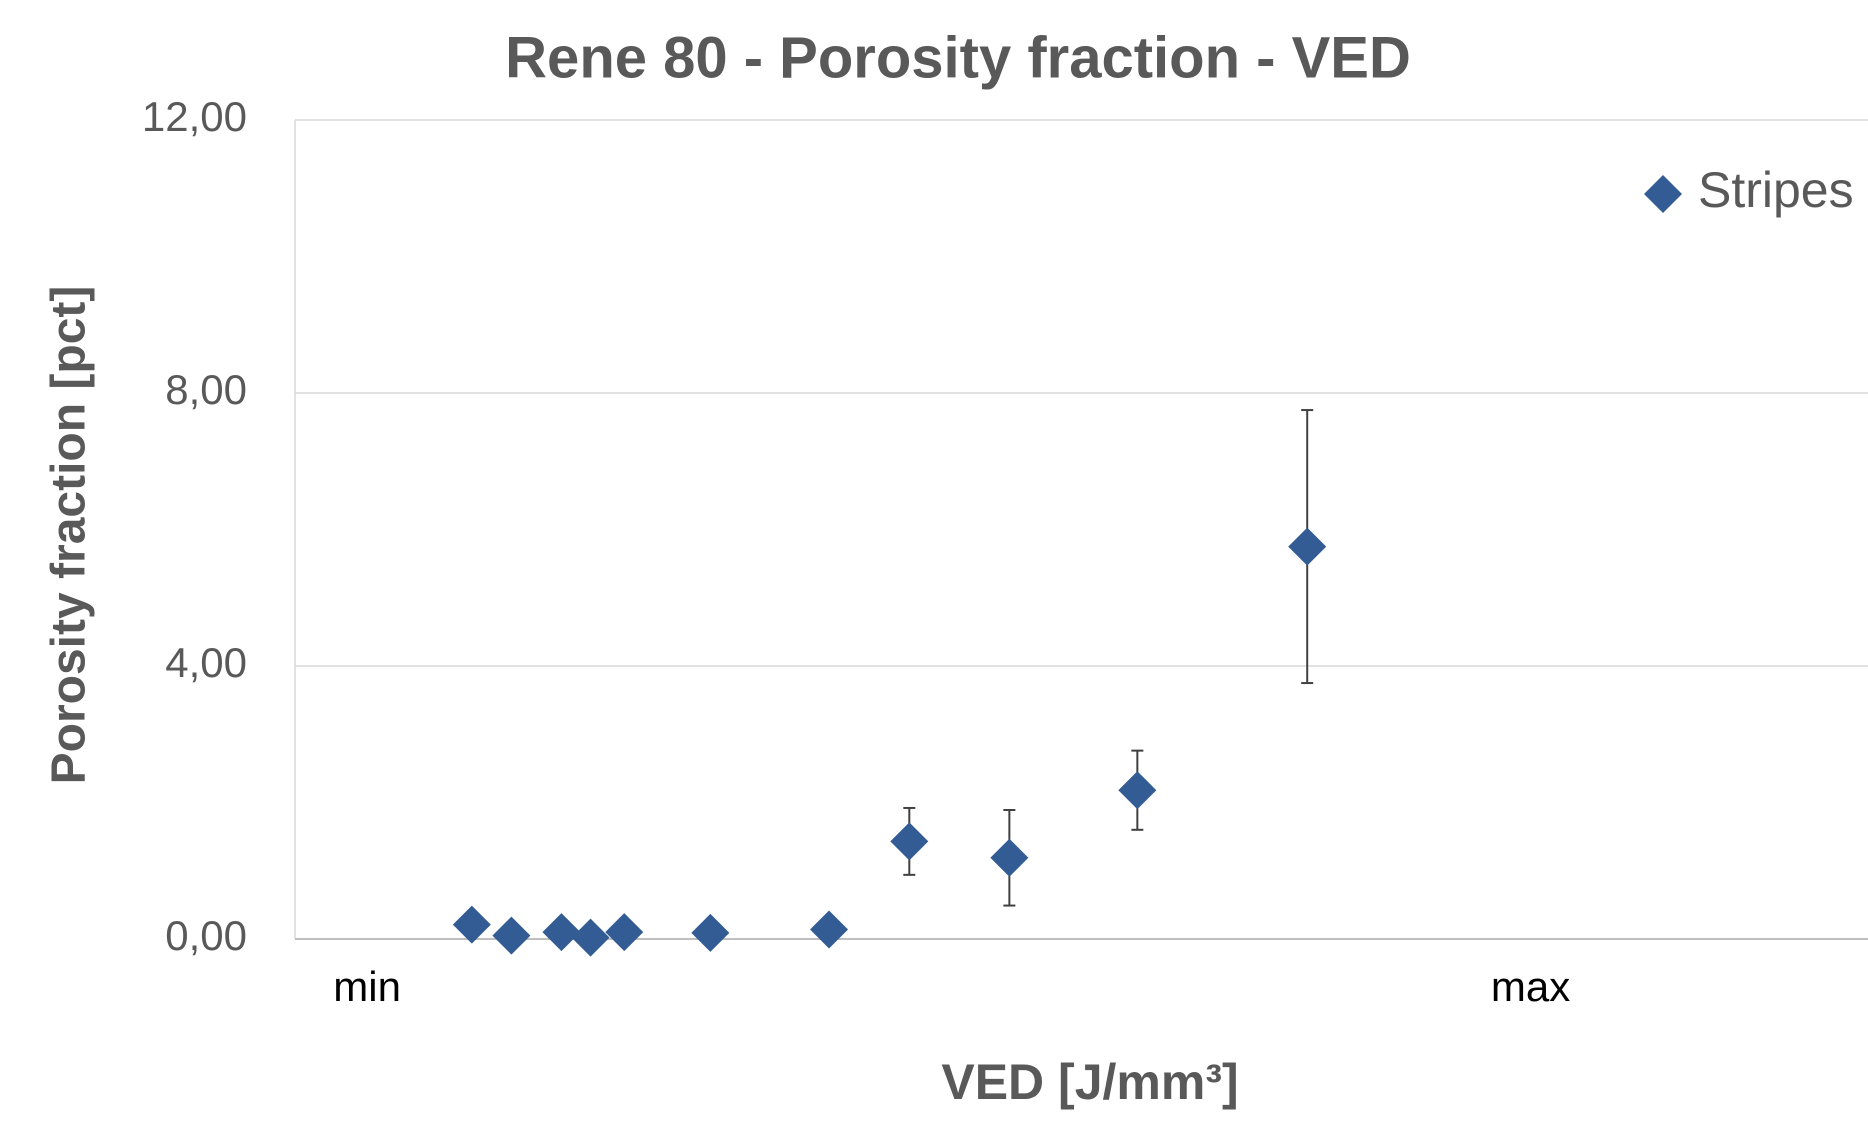 The height and width of the screenshot is (1125, 1868). What do you see at coordinates (194, 116) in the screenshot?
I see `y-tick-label: 12,00` at bounding box center [194, 116].